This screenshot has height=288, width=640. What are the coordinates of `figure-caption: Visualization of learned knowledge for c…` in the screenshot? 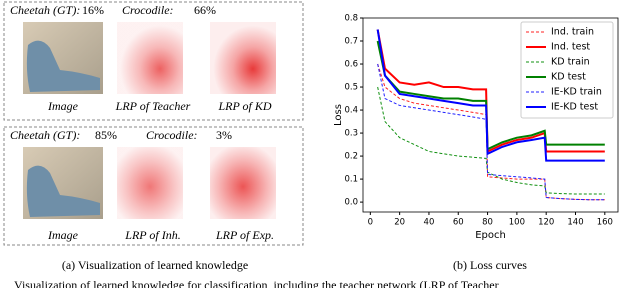 It's located at (256, 283).